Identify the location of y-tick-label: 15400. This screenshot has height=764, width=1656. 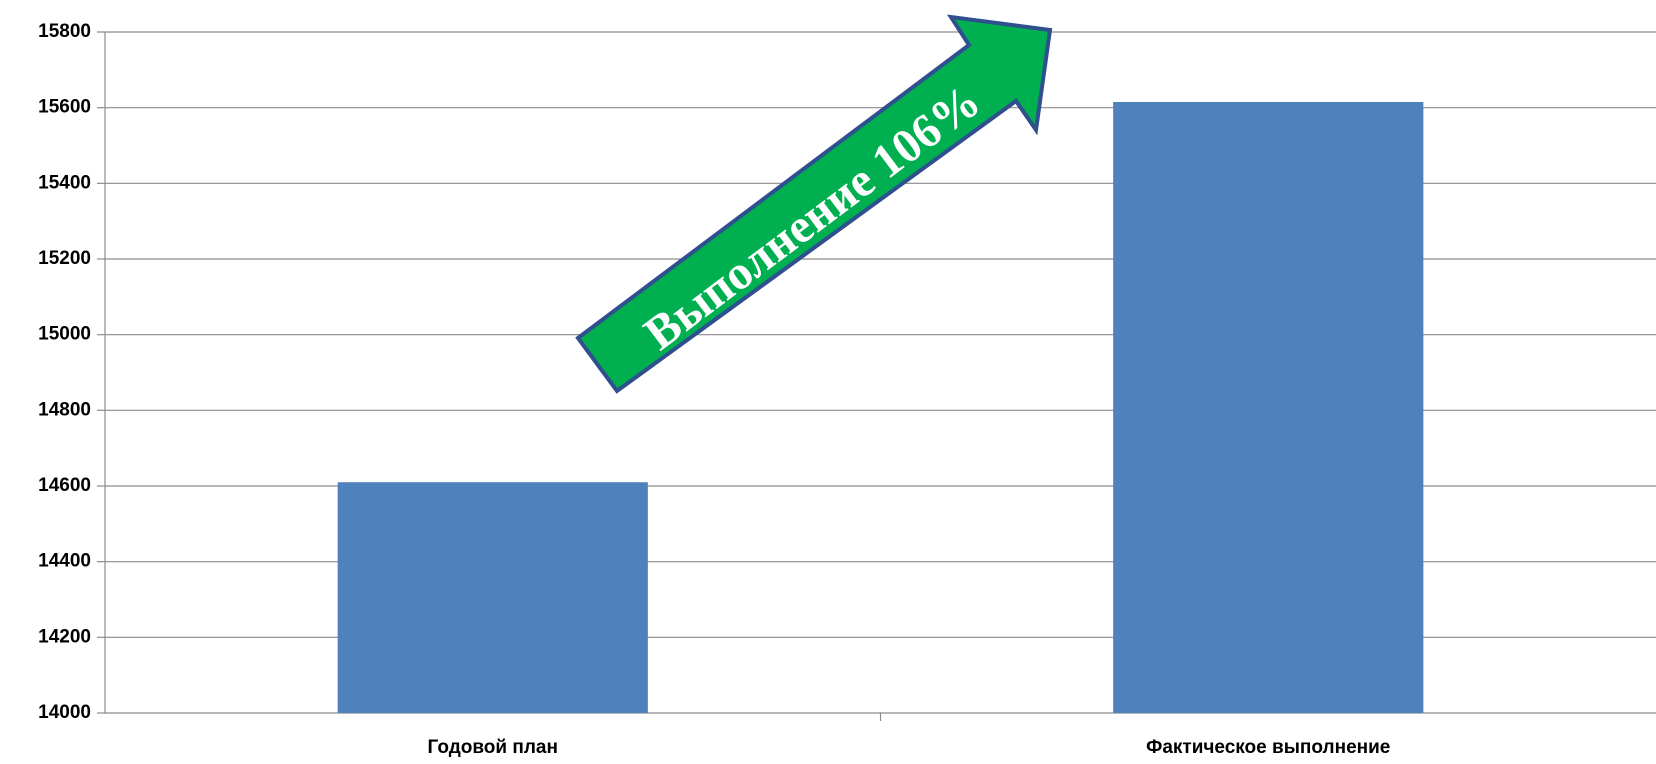
(64, 182).